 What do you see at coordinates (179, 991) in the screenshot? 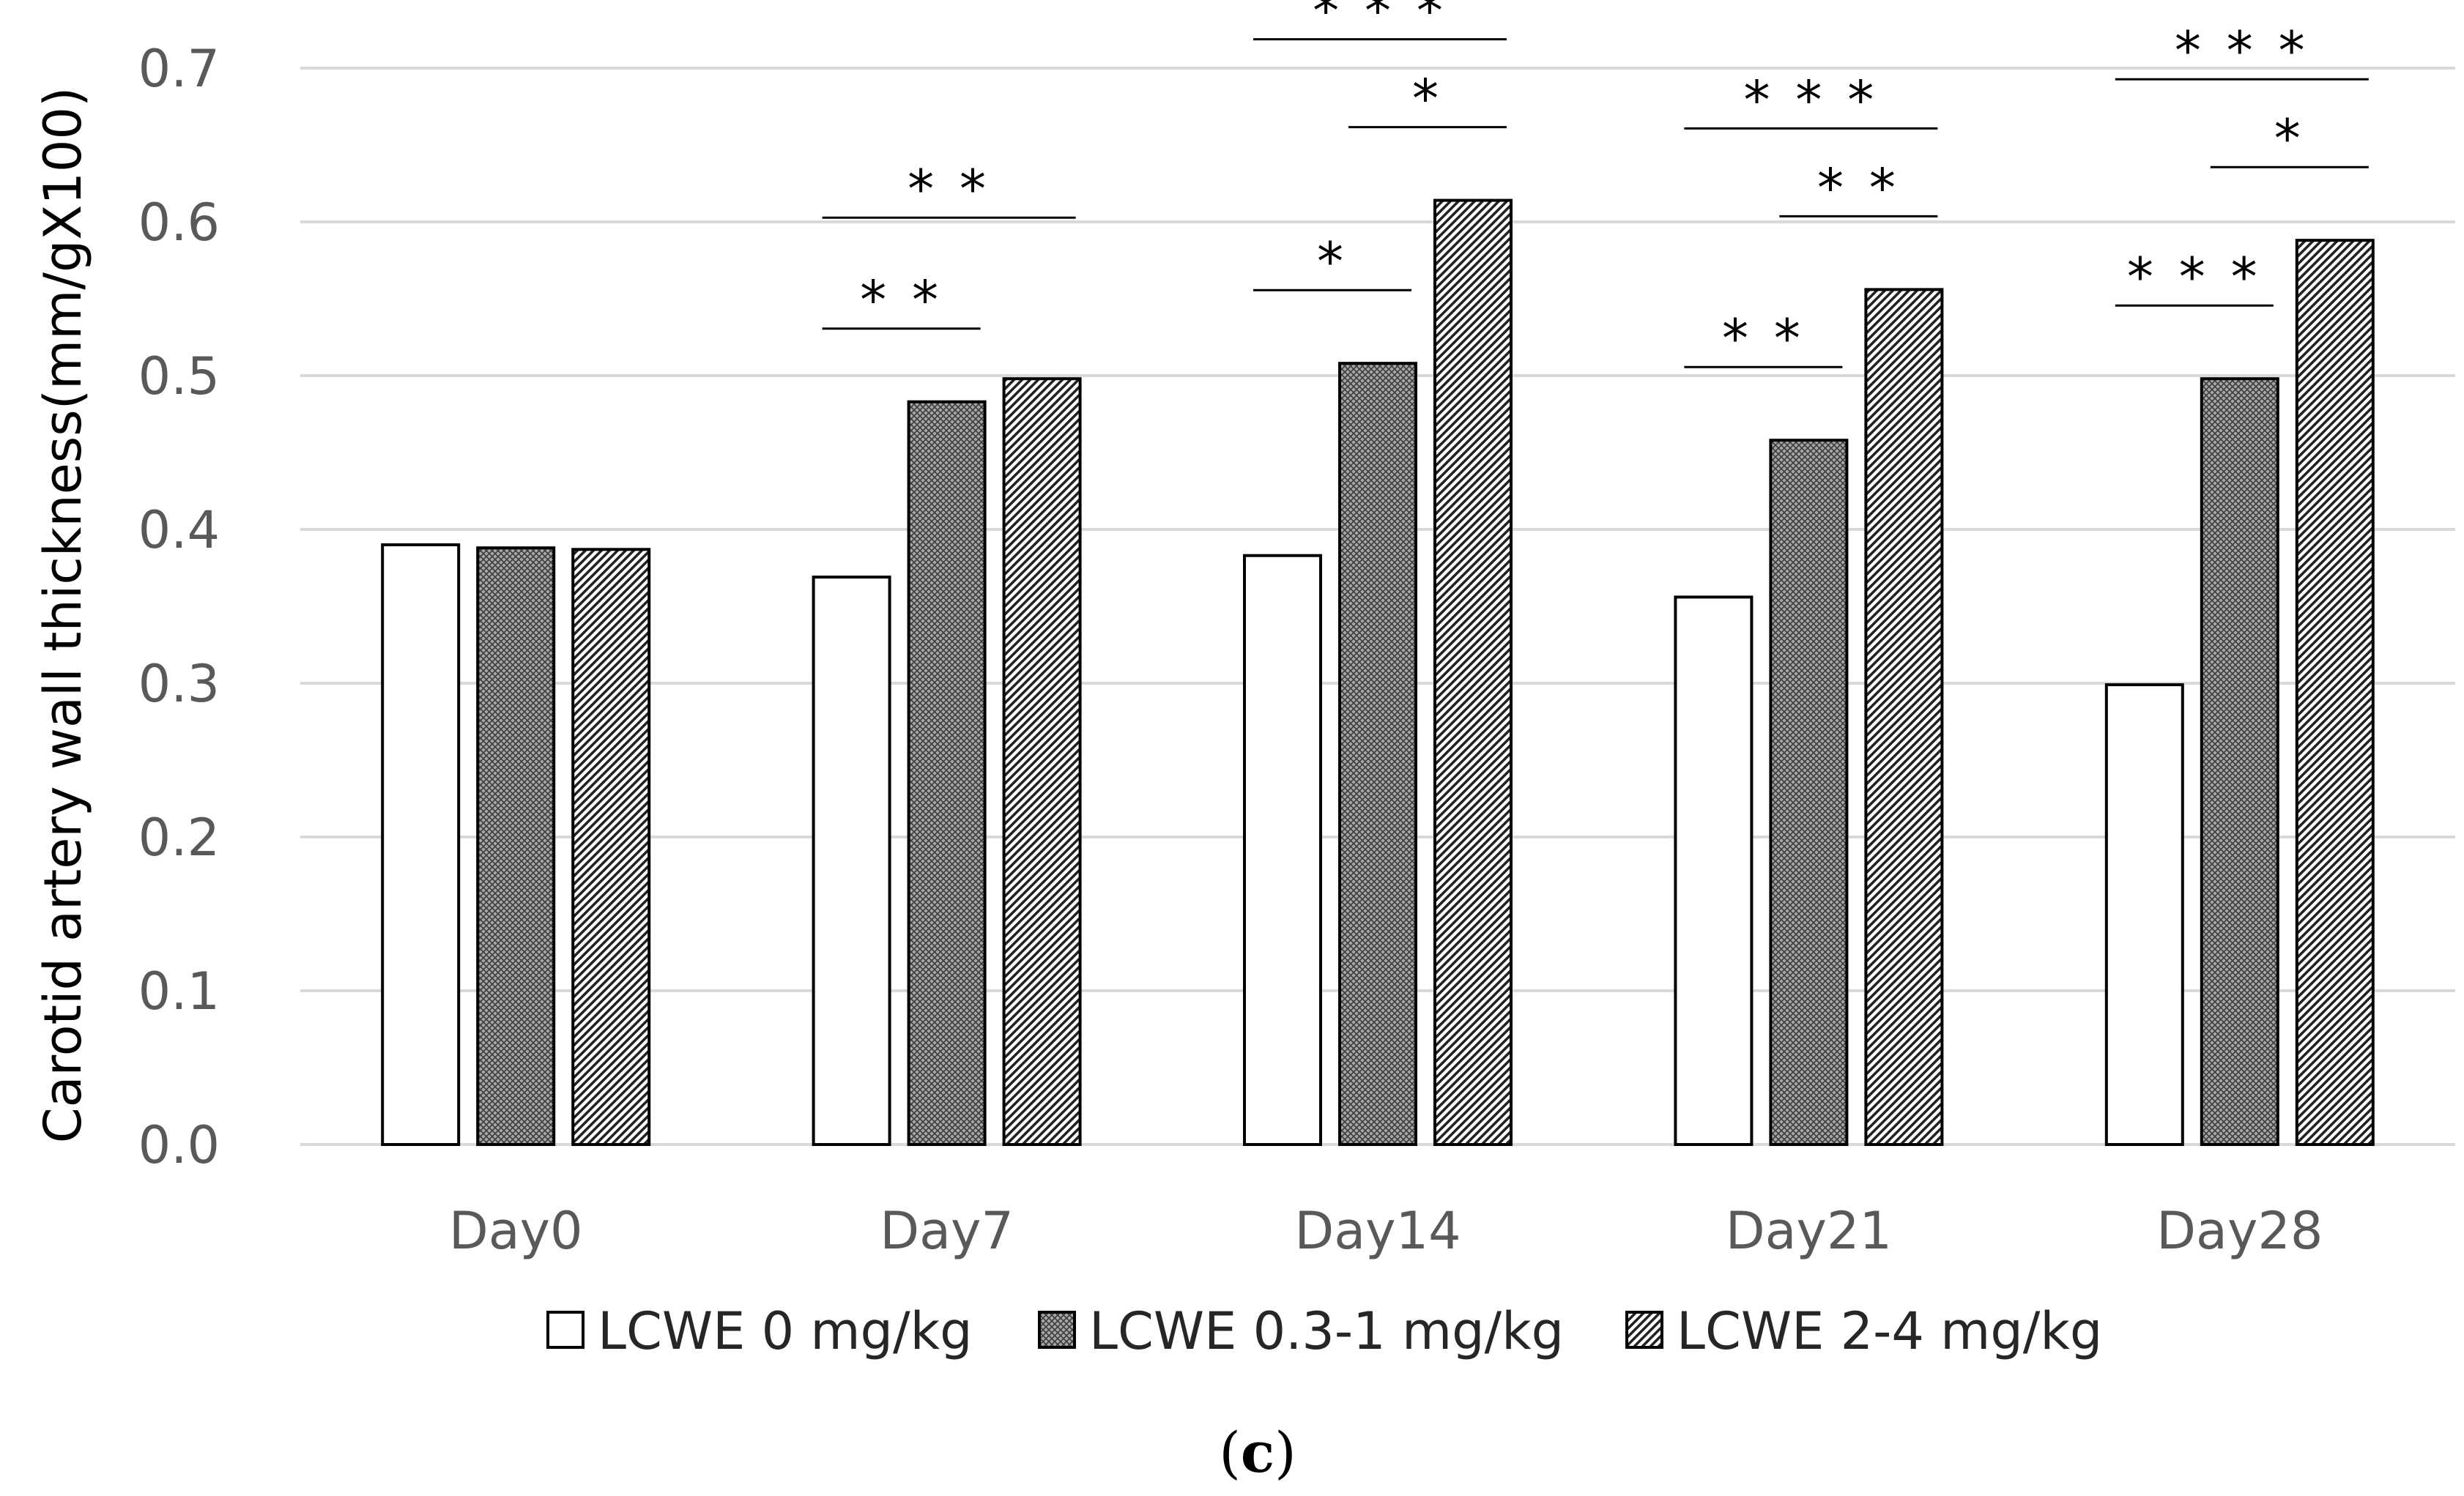
I see `y-tick-label: 0.1` at bounding box center [179, 991].